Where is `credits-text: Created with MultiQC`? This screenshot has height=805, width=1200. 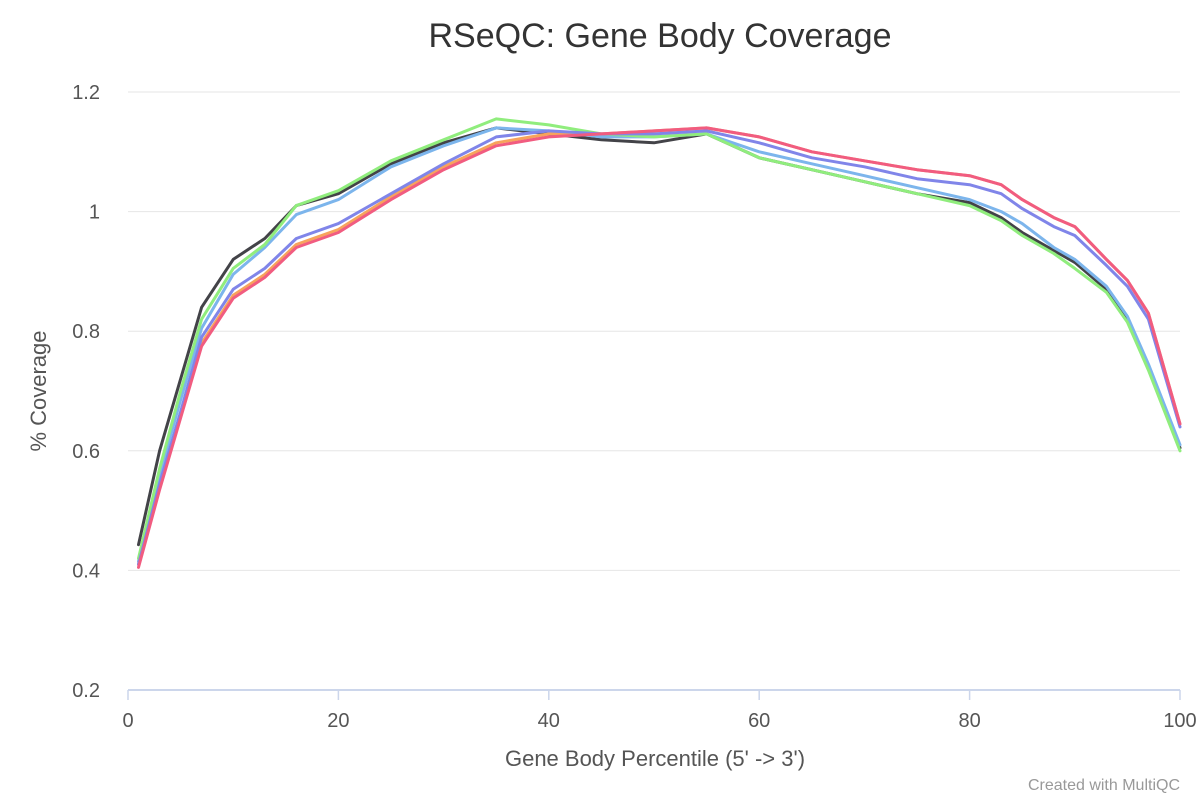 credits-text: Created with MultiQC is located at coordinates (1104, 785).